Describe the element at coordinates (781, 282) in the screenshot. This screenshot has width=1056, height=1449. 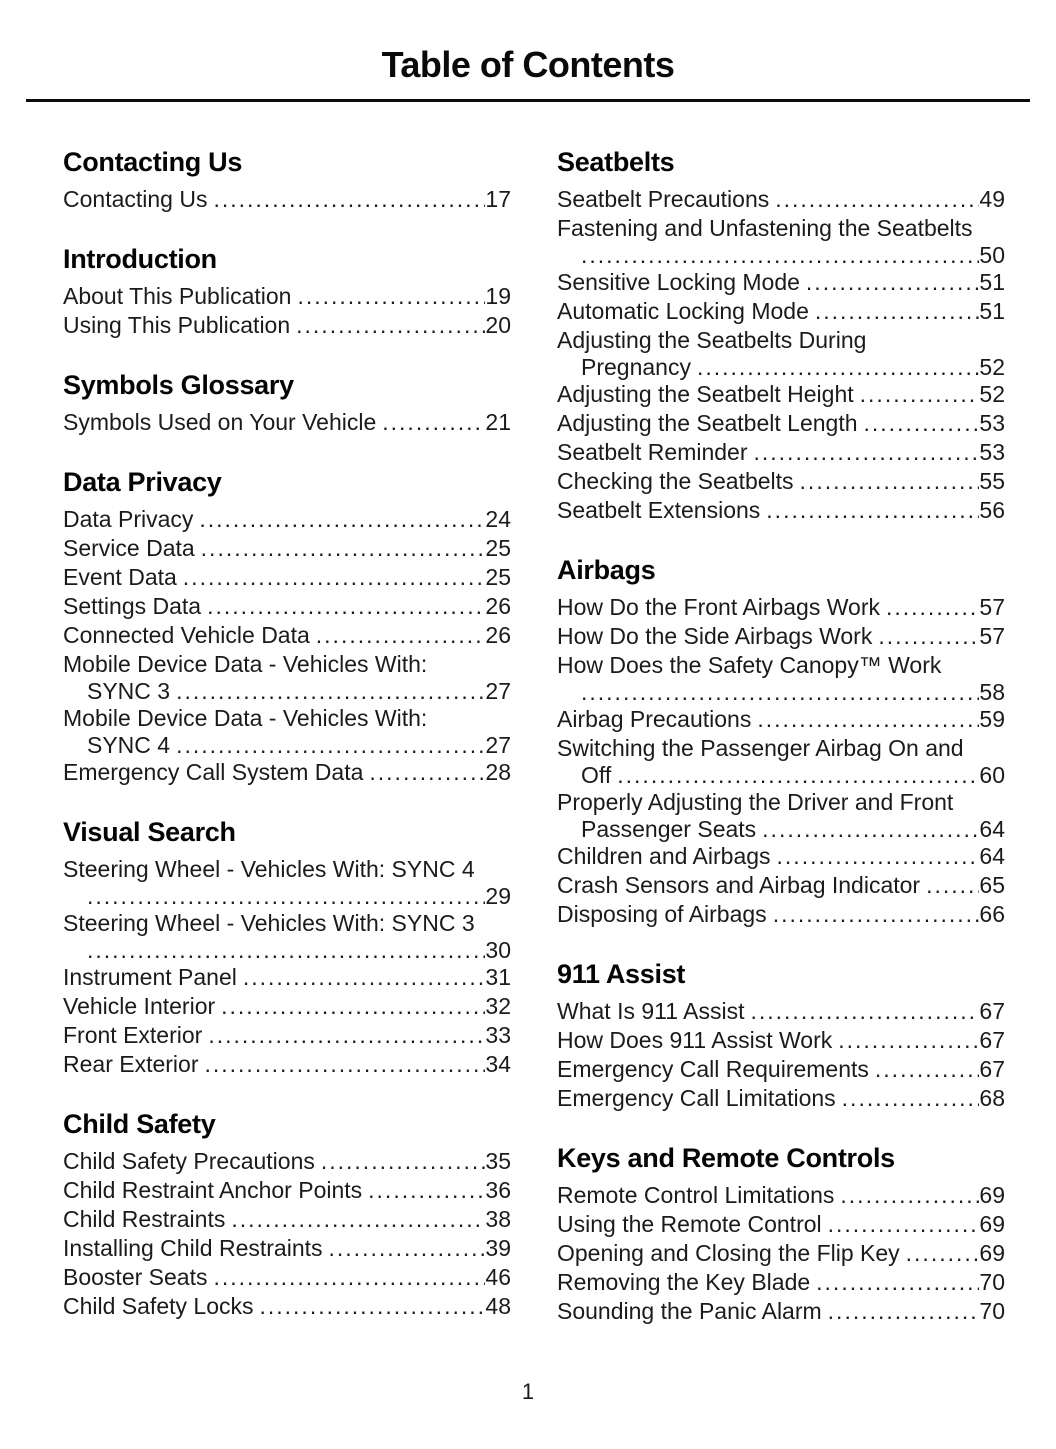
I see `entry-line: Sensitive Locking Mode 51` at that location.